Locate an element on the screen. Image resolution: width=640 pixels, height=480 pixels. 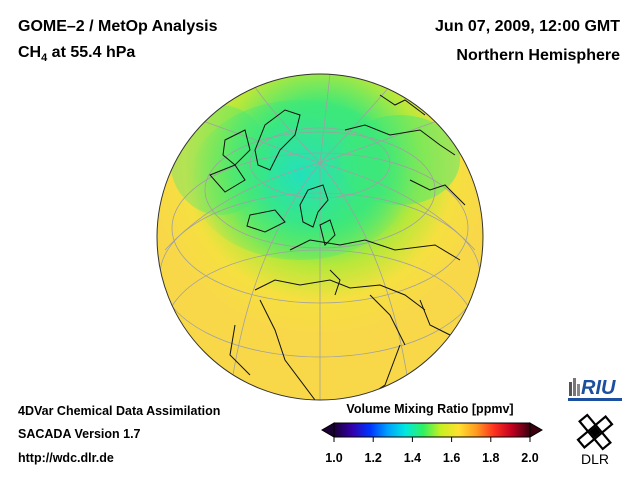
colorbar-tick-label: 1.2 is located at coordinates (373, 458).